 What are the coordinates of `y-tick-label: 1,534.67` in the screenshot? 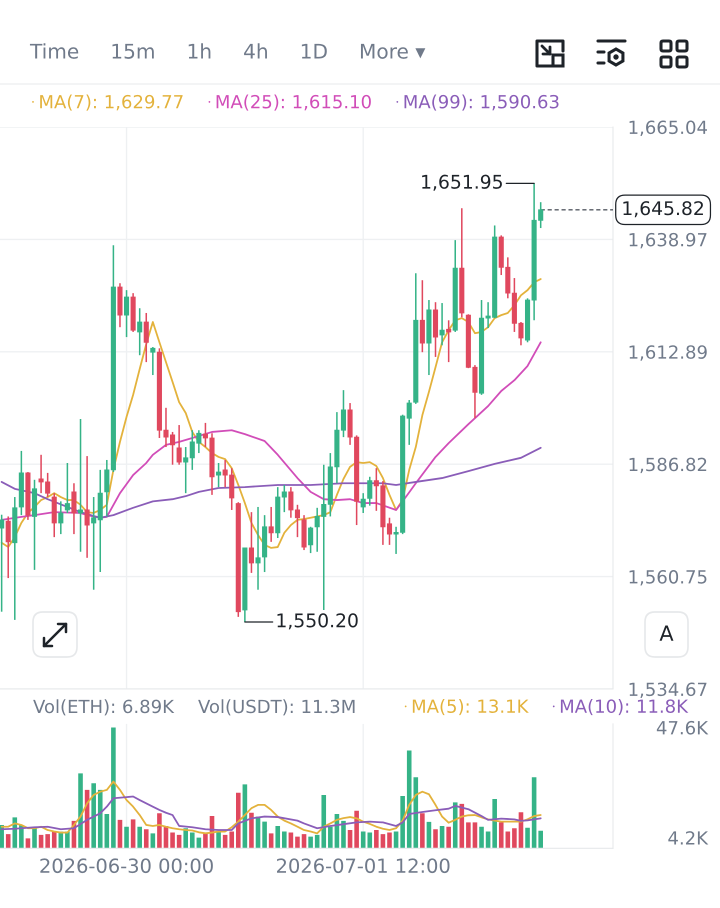 It's located at (668, 690).